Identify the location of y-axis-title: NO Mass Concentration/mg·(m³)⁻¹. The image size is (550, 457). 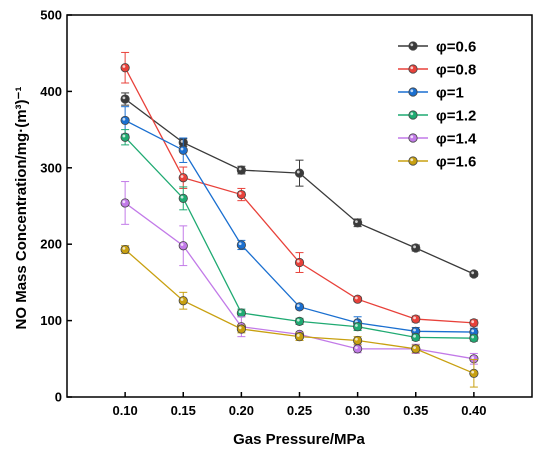
(21, 208).